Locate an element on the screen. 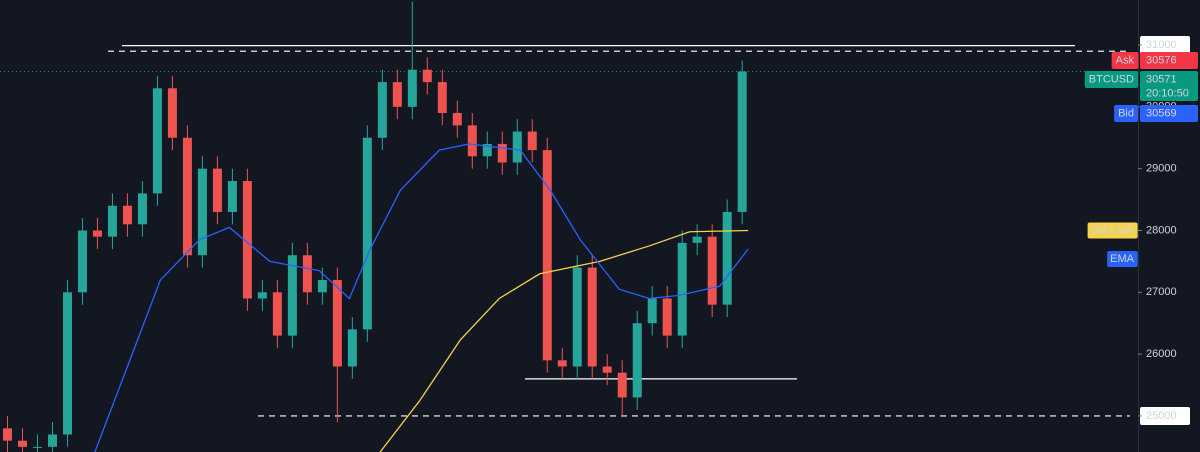 The image size is (1200, 452). indicator-tag: SMA:MA is located at coordinates (1113, 230).